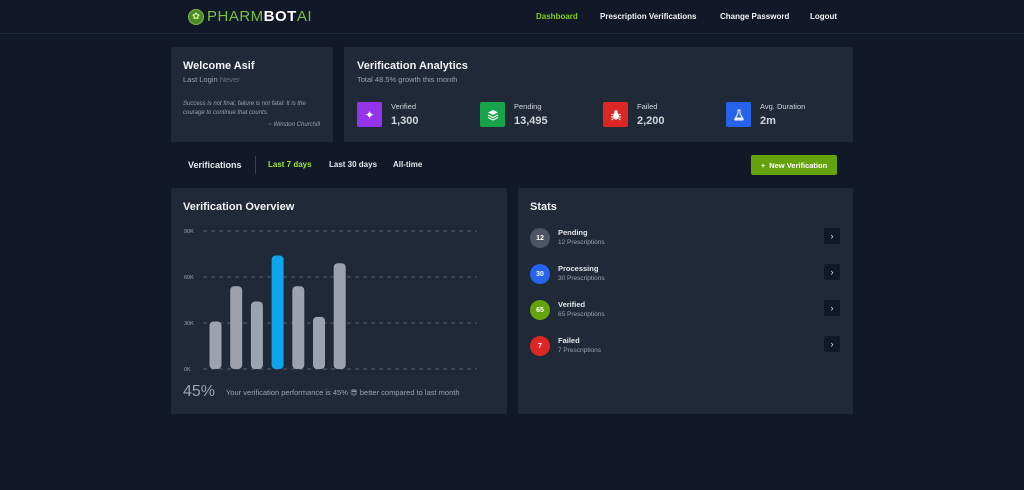 This screenshot has height=490, width=1024. Describe the element at coordinates (572, 304) in the screenshot. I see `stat-name: Verified` at that location.